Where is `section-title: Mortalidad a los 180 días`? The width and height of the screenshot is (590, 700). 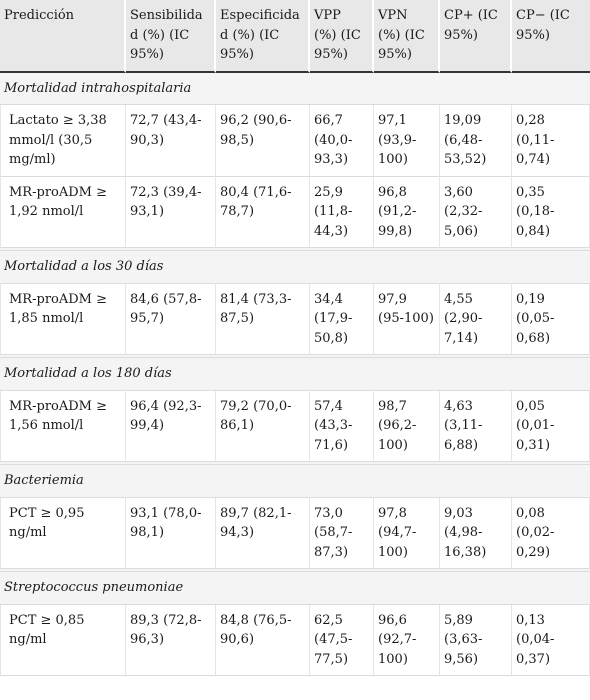 section-title: Mortalidad a los 180 días is located at coordinates (295, 374).